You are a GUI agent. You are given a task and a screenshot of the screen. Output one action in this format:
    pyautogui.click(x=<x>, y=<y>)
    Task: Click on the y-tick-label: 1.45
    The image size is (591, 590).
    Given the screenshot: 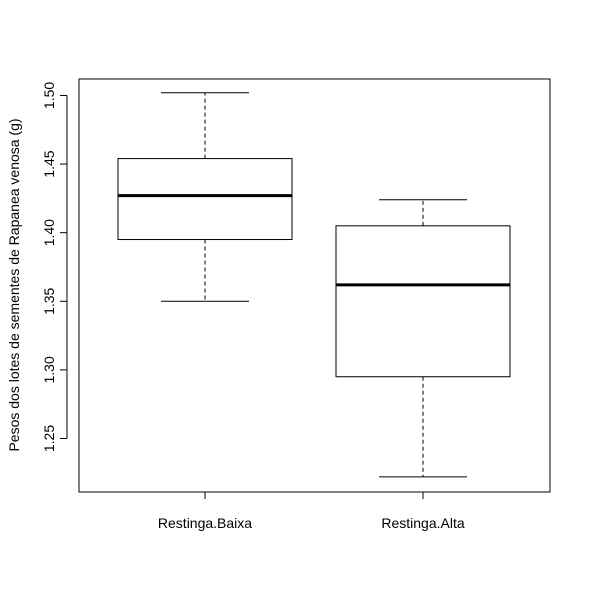 What is the action you would take?
    pyautogui.click(x=49, y=163)
    